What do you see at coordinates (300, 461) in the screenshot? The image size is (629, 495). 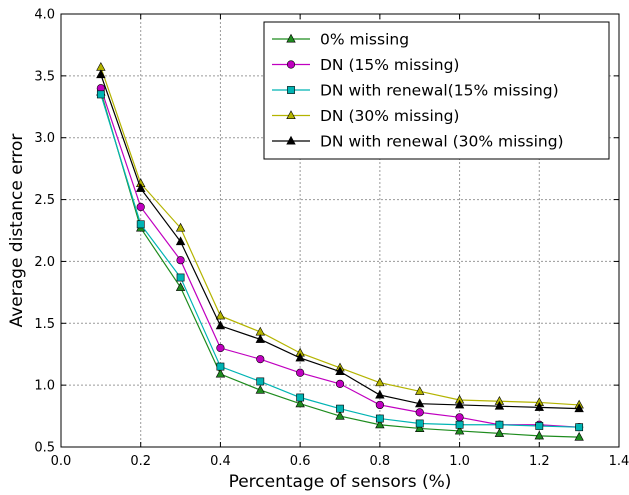 I see `x-tick-label: 0.6` at bounding box center [300, 461].